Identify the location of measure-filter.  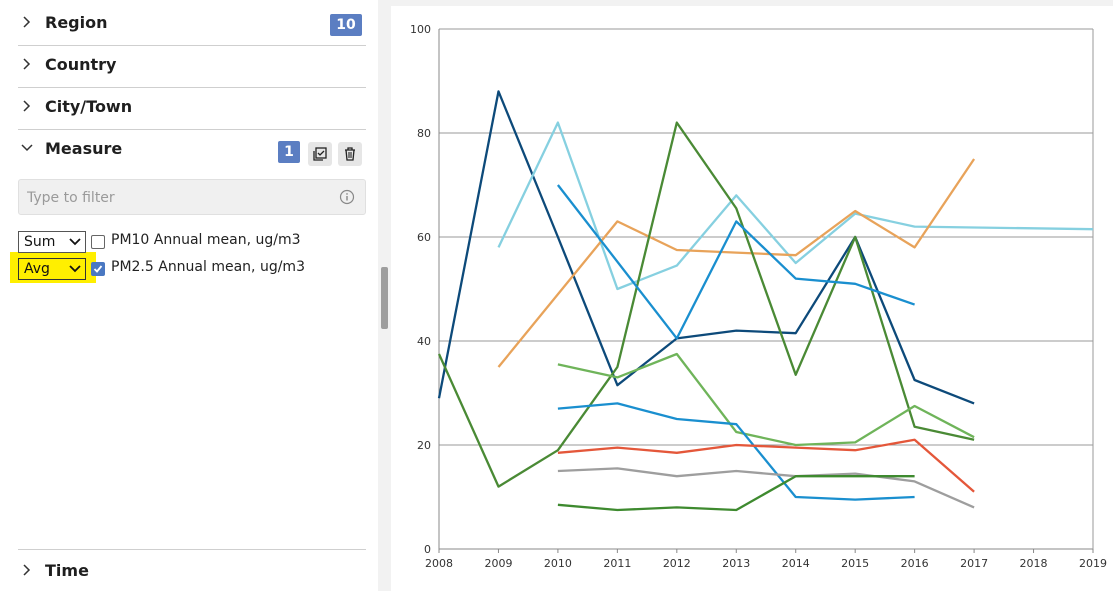
(192, 197).